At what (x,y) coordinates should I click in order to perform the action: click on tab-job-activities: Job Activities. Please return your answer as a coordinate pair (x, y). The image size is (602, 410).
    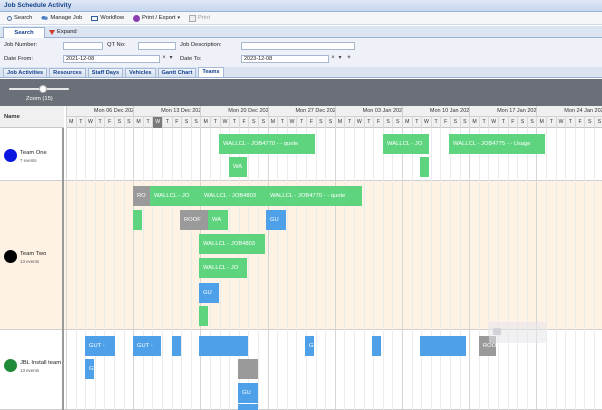
    Looking at the image, I should click on (25, 72).